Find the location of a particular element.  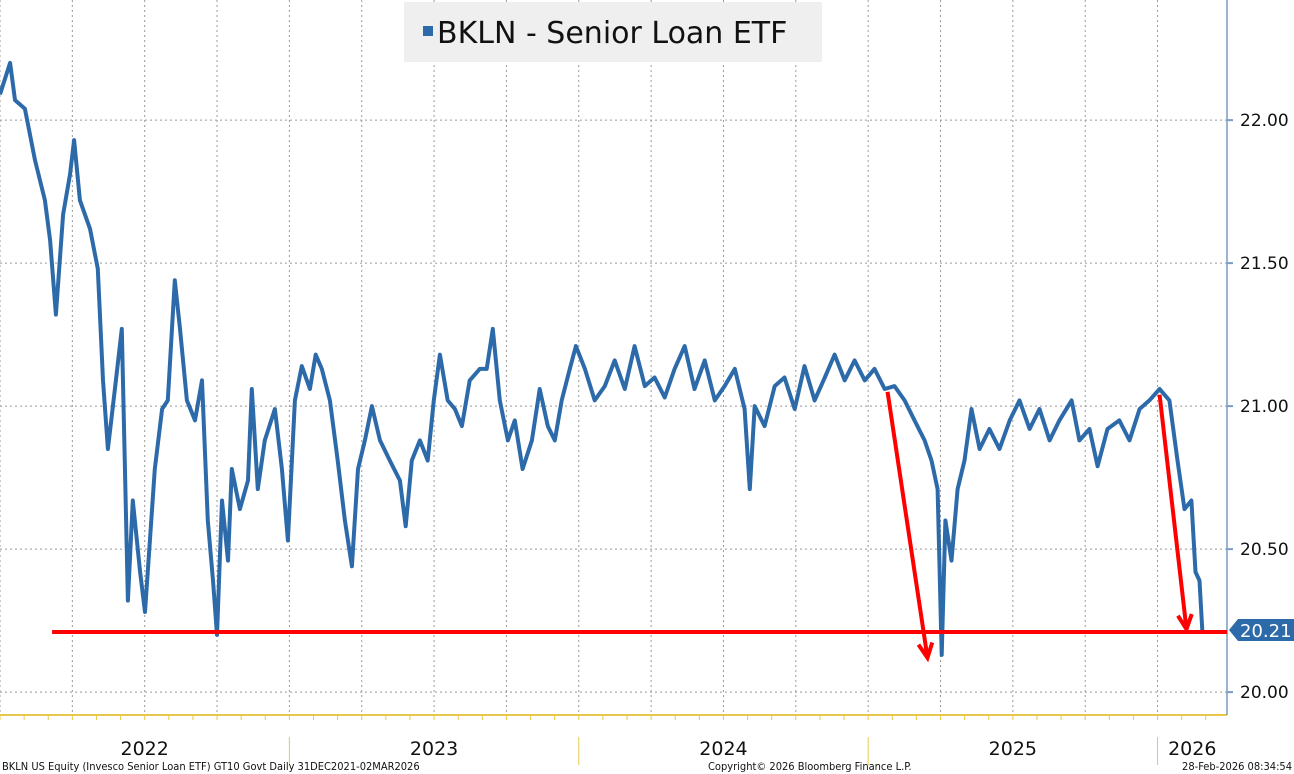

last-value-label: 20.21 is located at coordinates (1261, 630).